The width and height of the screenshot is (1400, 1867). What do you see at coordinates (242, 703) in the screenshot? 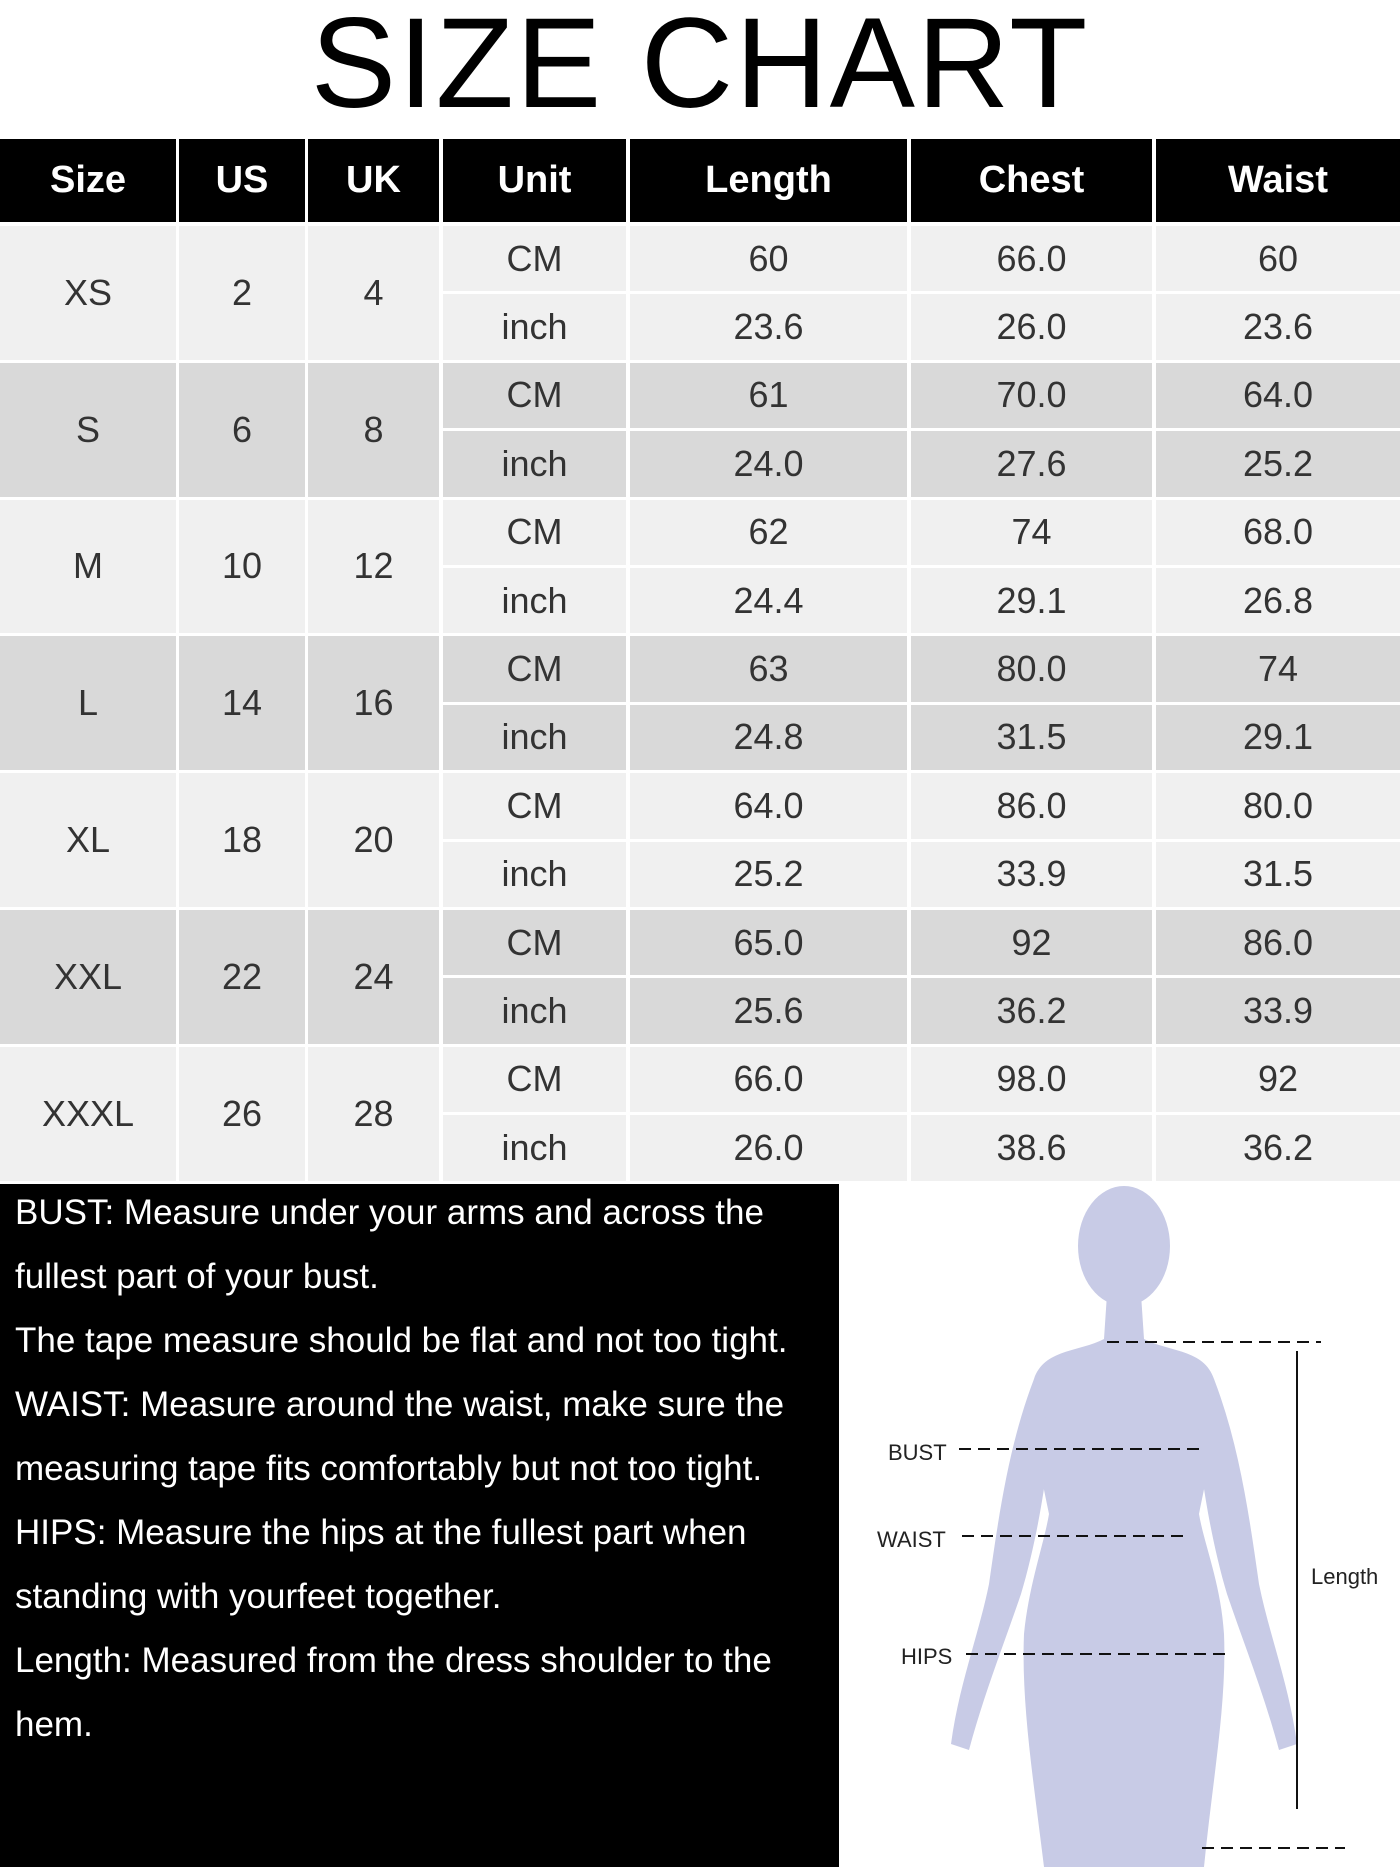
I see `us-cell: 14` at bounding box center [242, 703].